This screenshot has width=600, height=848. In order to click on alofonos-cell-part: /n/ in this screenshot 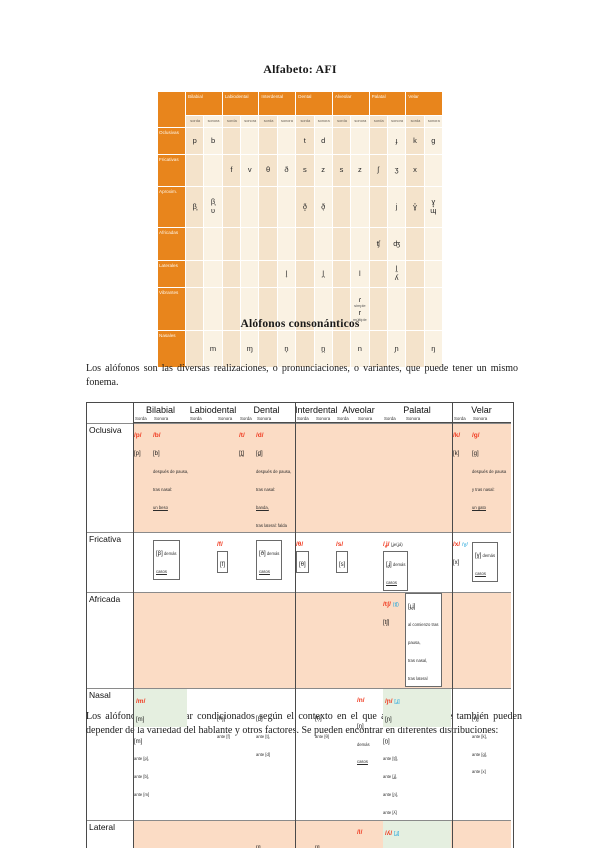, I will do `click(369, 698)`.